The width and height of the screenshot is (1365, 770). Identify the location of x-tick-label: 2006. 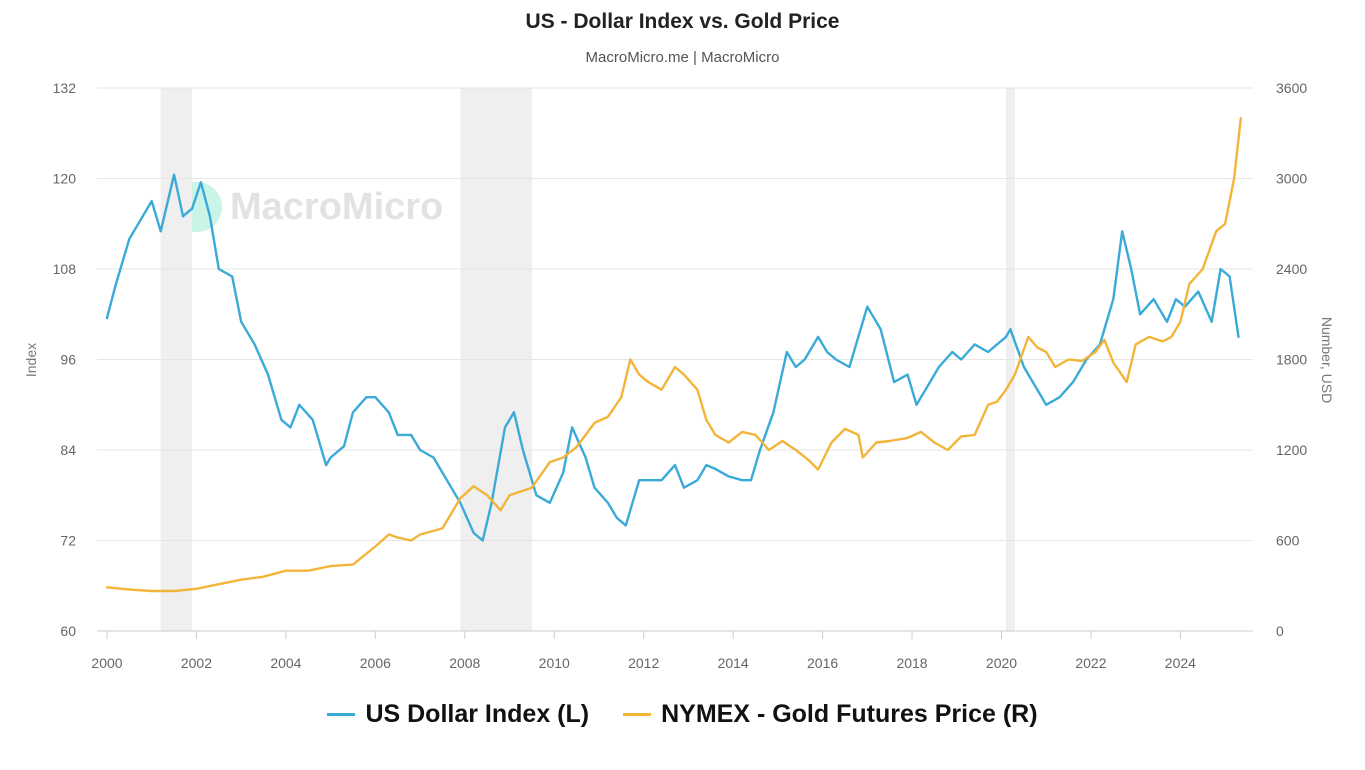
(375, 663).